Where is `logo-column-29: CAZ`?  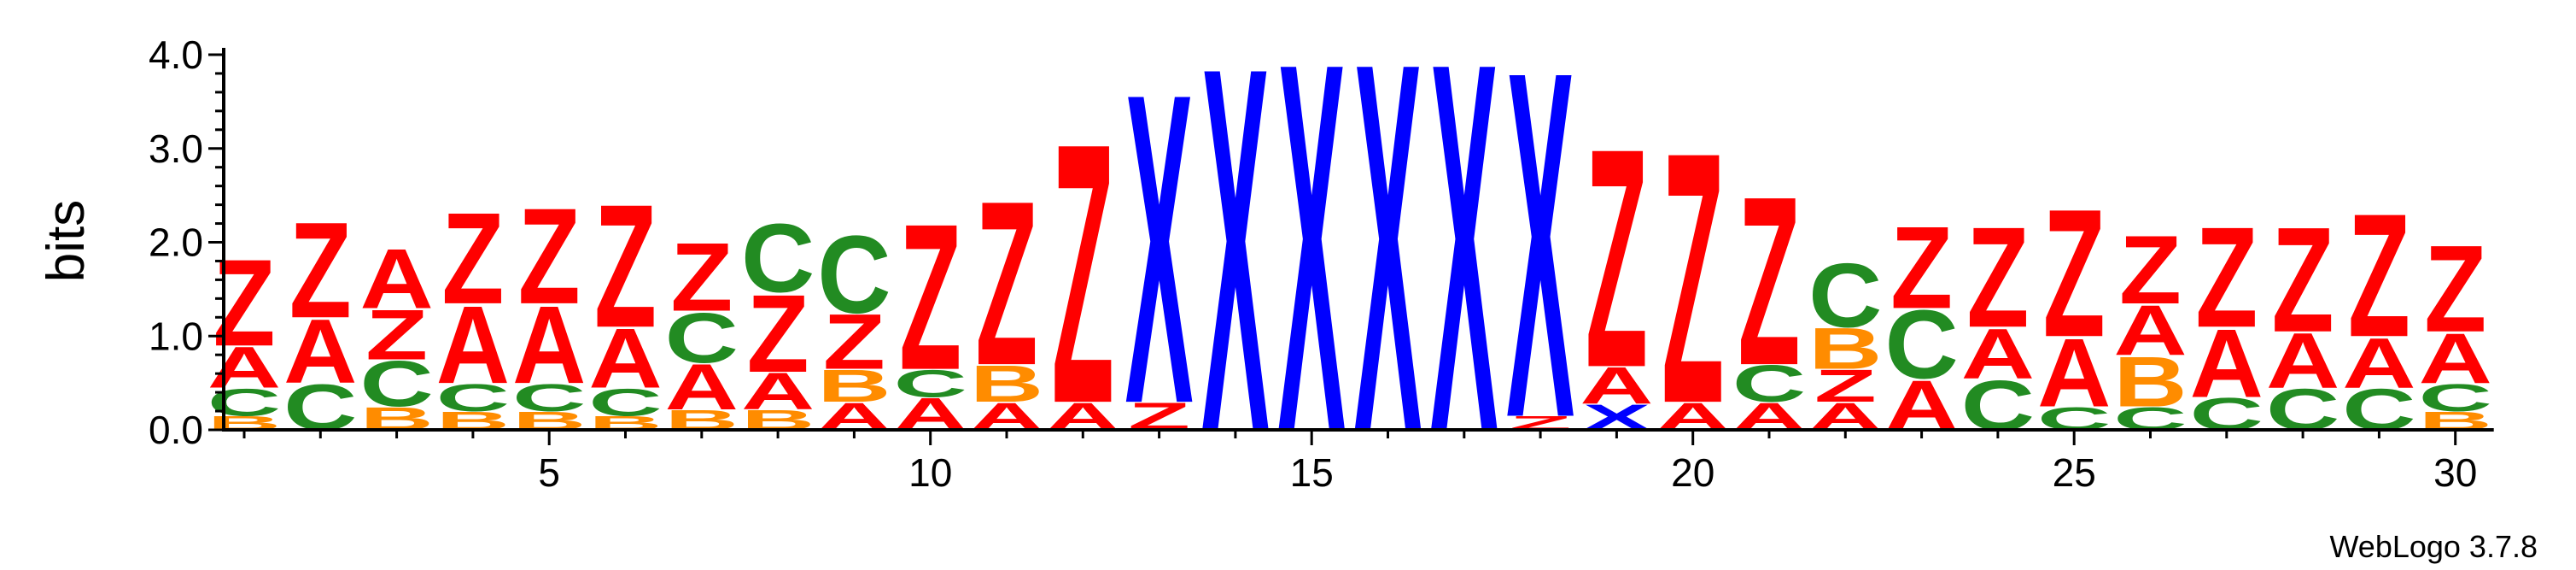 logo-column-29: CAZ is located at coordinates (2378, 310).